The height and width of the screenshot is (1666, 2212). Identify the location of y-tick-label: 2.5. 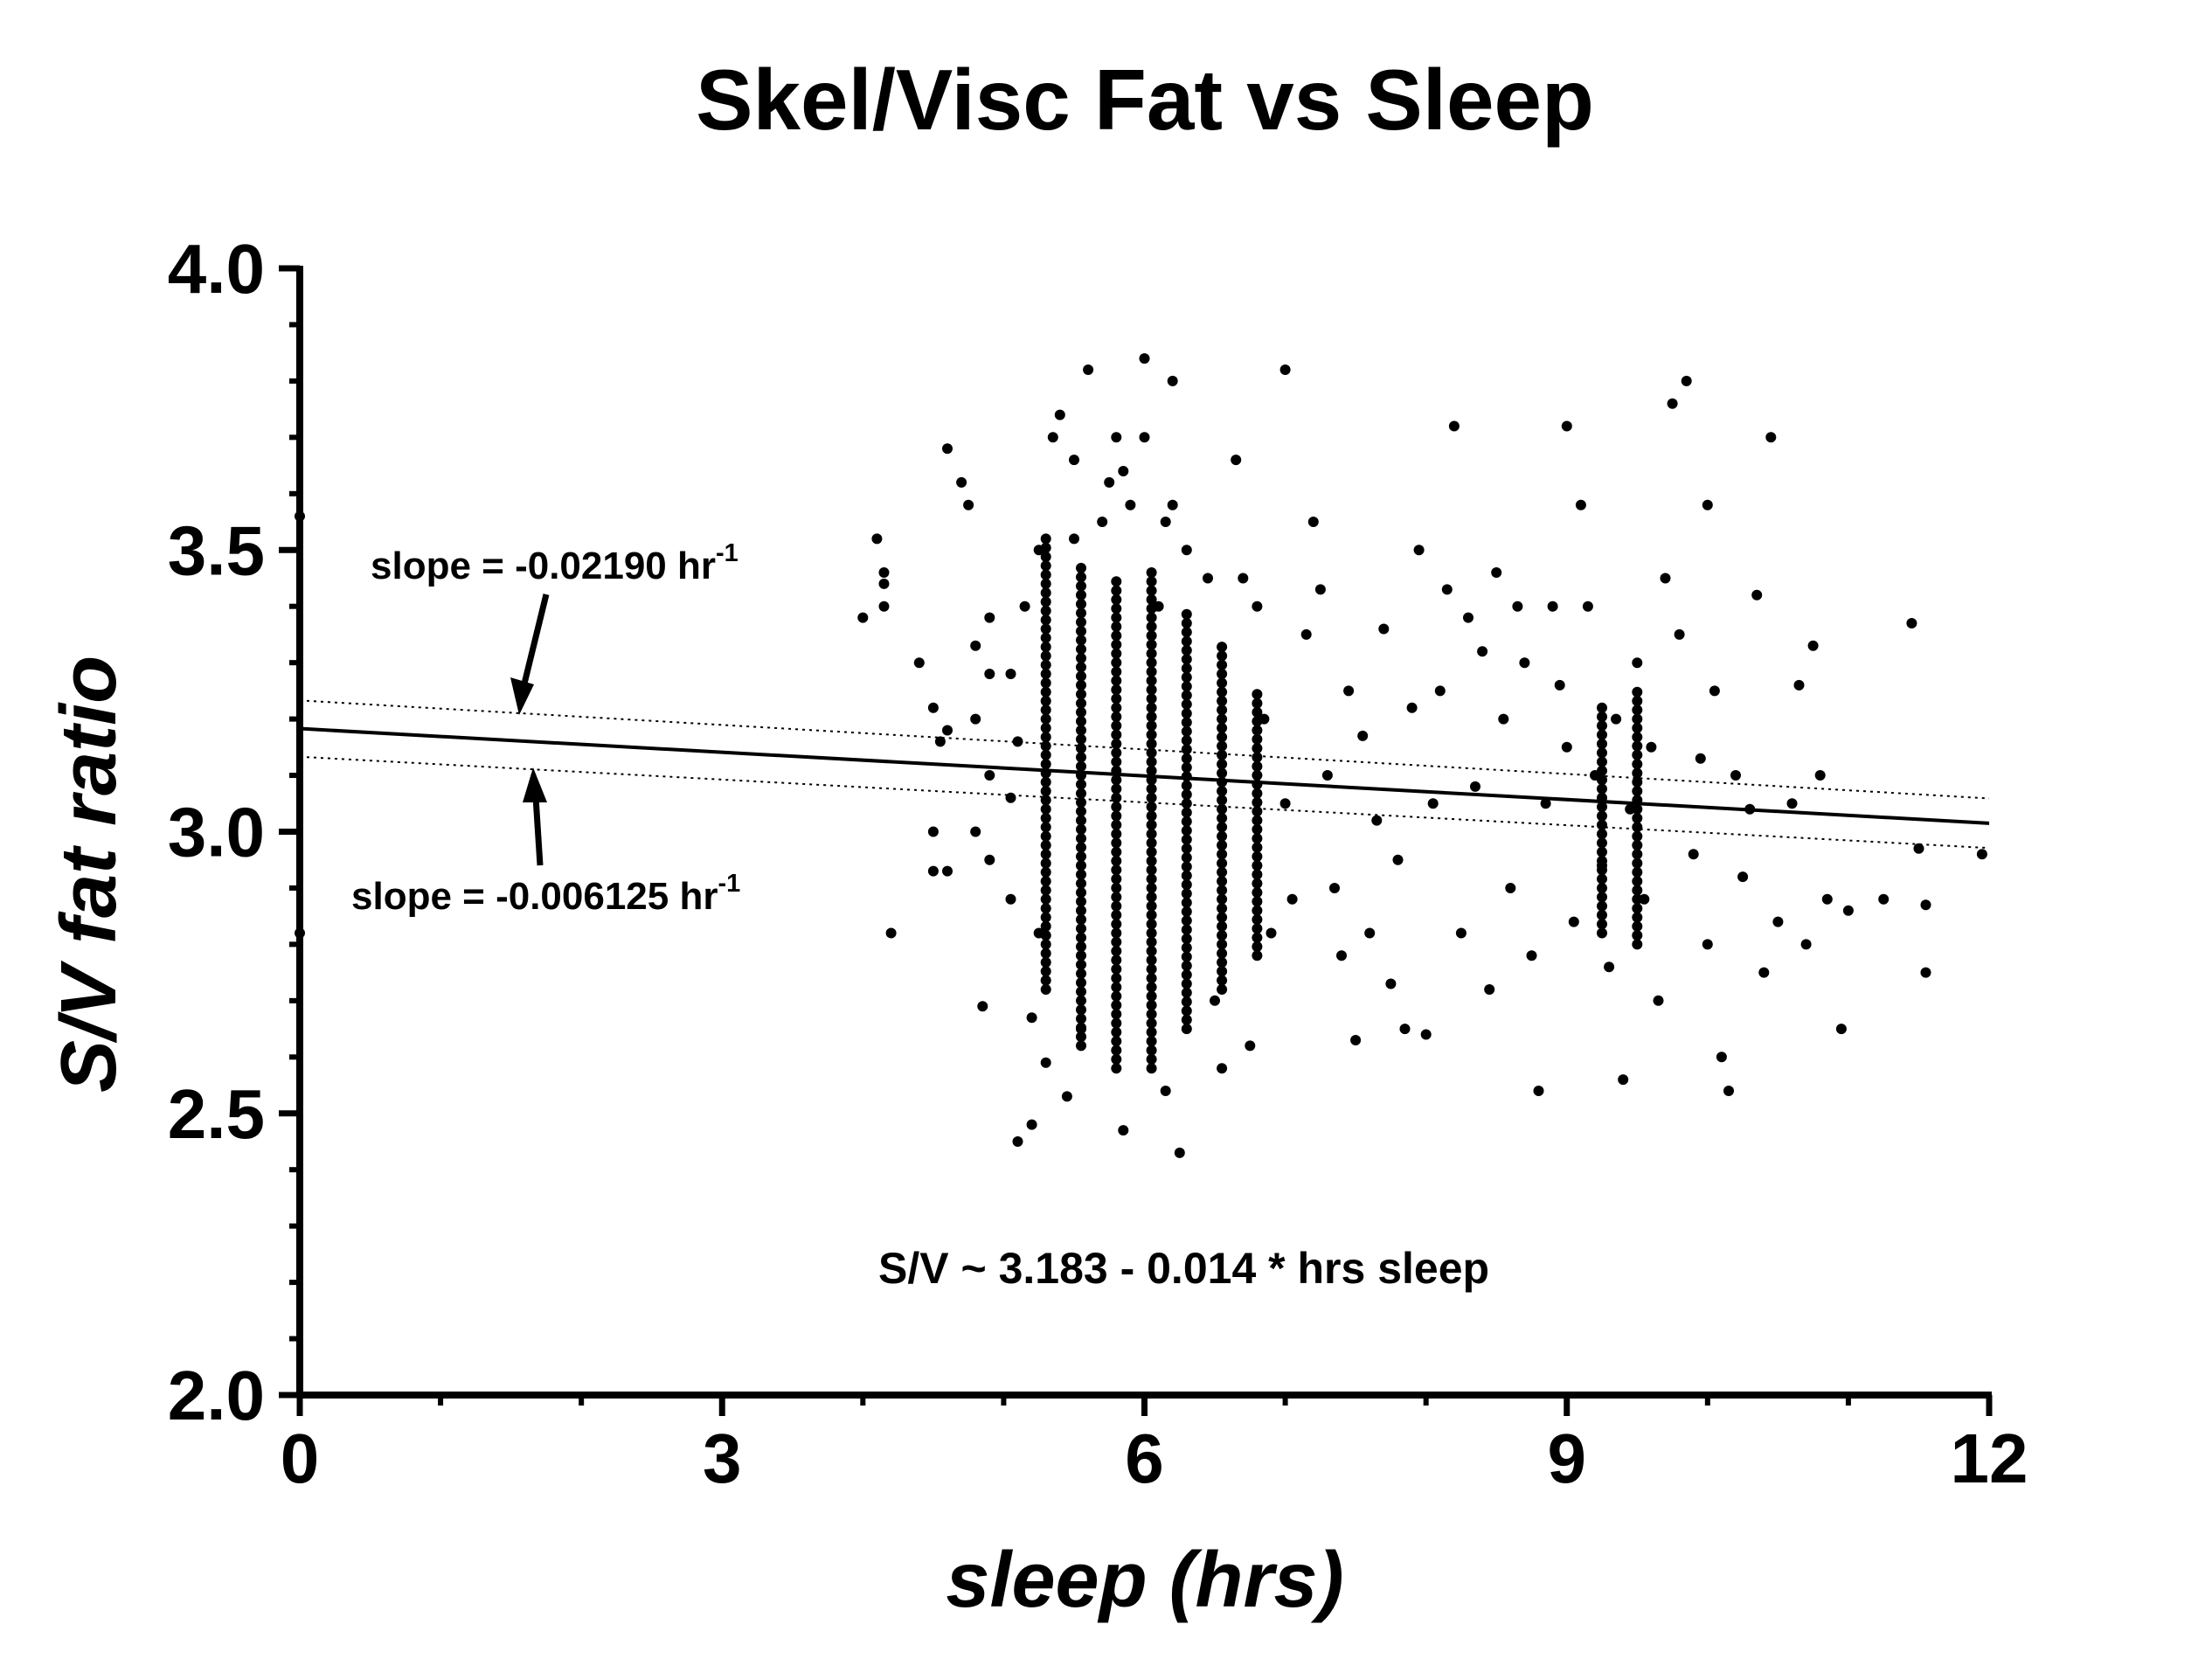
(216, 1114).